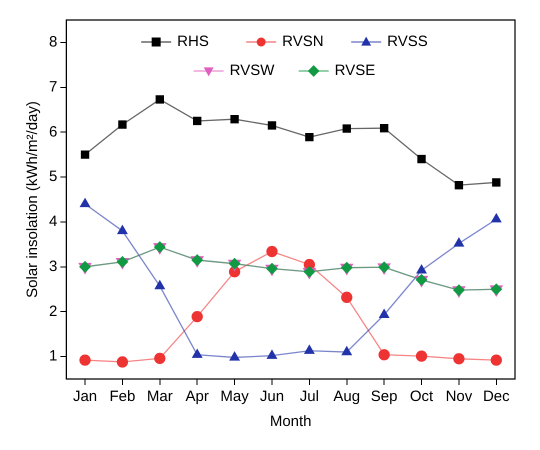  I want to click on y-tick-label: 1, so click(53, 356).